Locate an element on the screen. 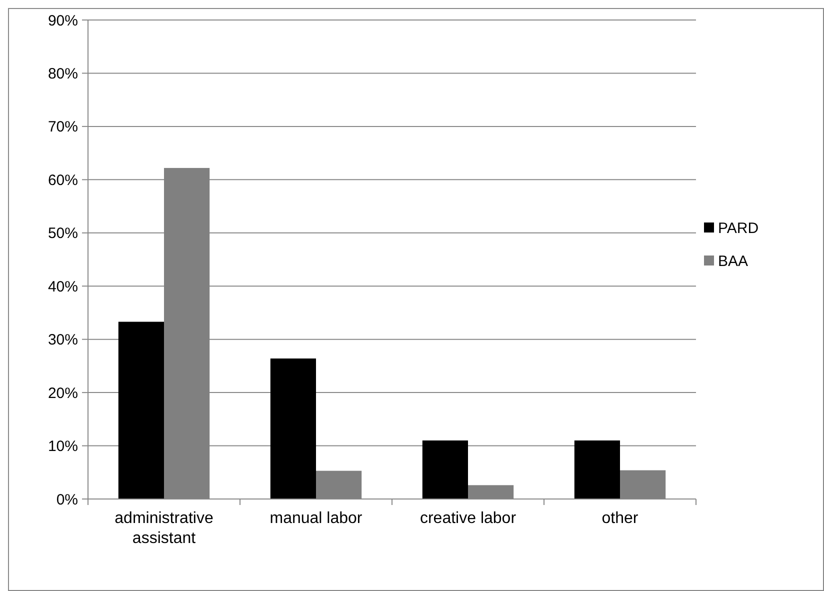 The image size is (824, 591). y-tick-label: 60% is located at coordinates (63, 180).